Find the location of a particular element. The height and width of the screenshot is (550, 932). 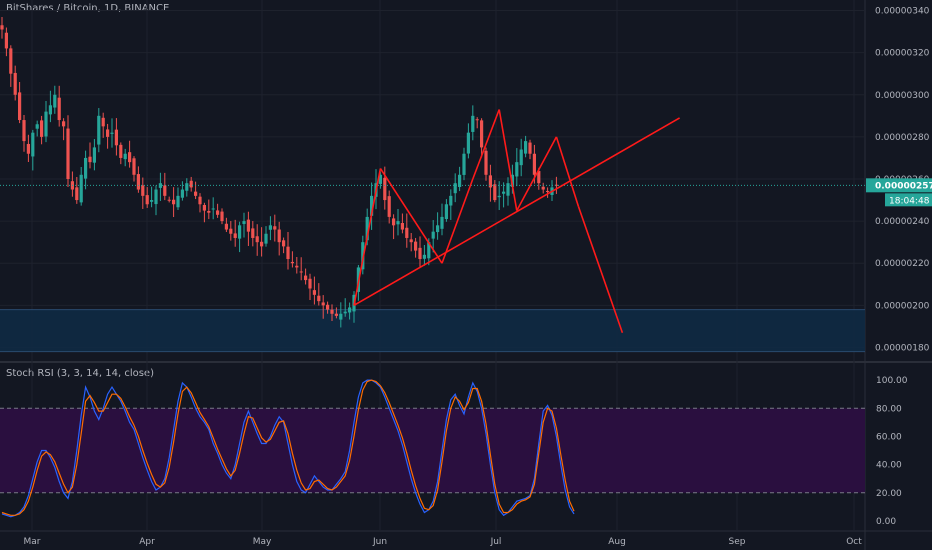

price-tick-label: 0.00000300 is located at coordinates (902, 96).